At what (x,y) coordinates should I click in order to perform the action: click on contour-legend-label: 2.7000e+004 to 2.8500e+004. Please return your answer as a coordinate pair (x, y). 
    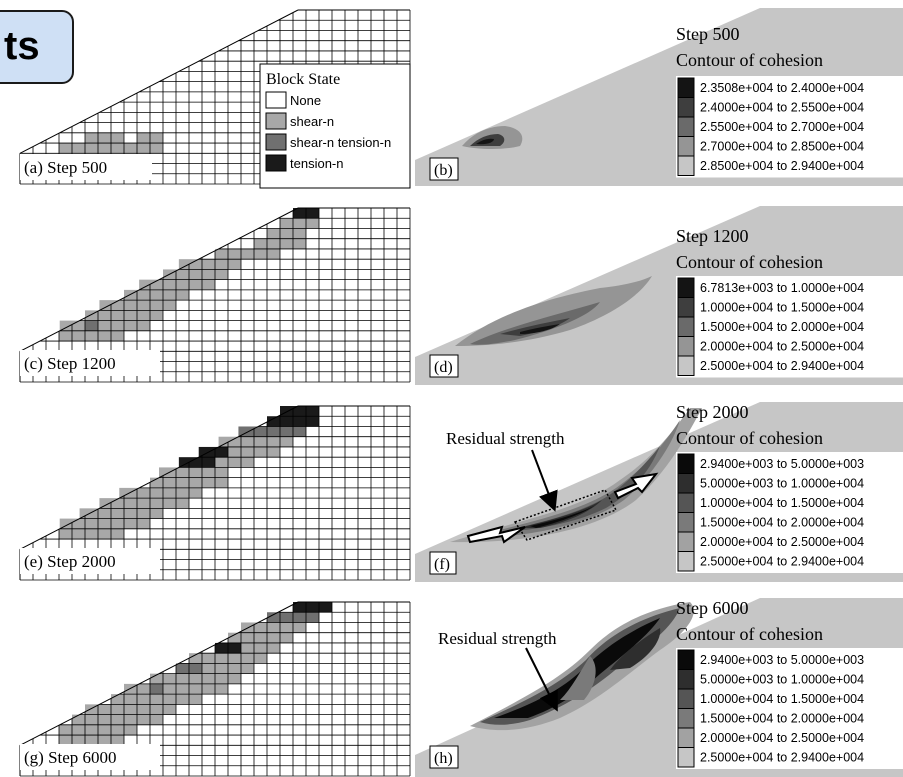
    Looking at the image, I should click on (782, 147).